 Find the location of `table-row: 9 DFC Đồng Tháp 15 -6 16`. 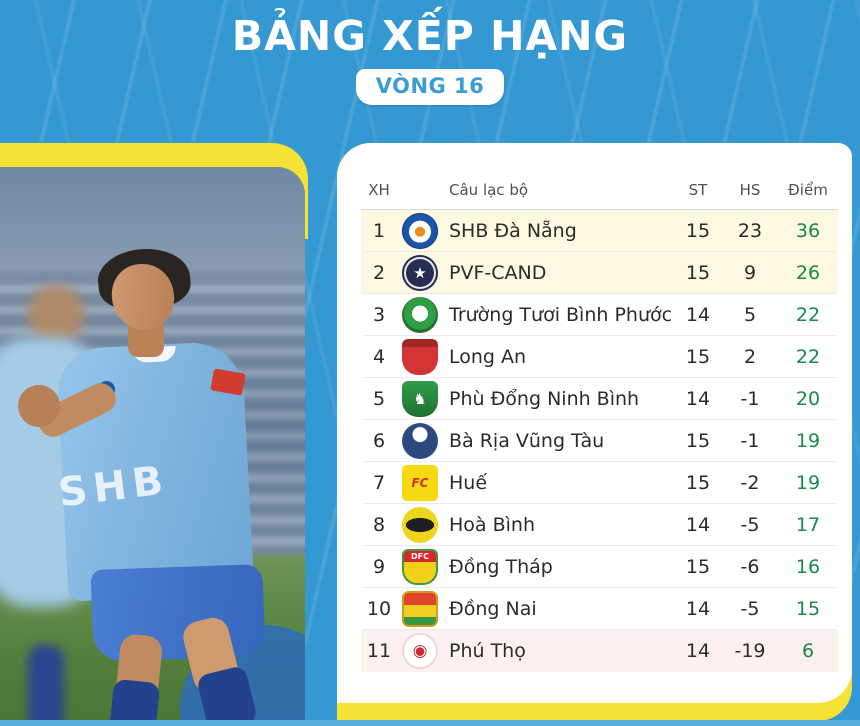

table-row: 9 DFC Đồng Tháp 15 -6 16 is located at coordinates (599, 567).